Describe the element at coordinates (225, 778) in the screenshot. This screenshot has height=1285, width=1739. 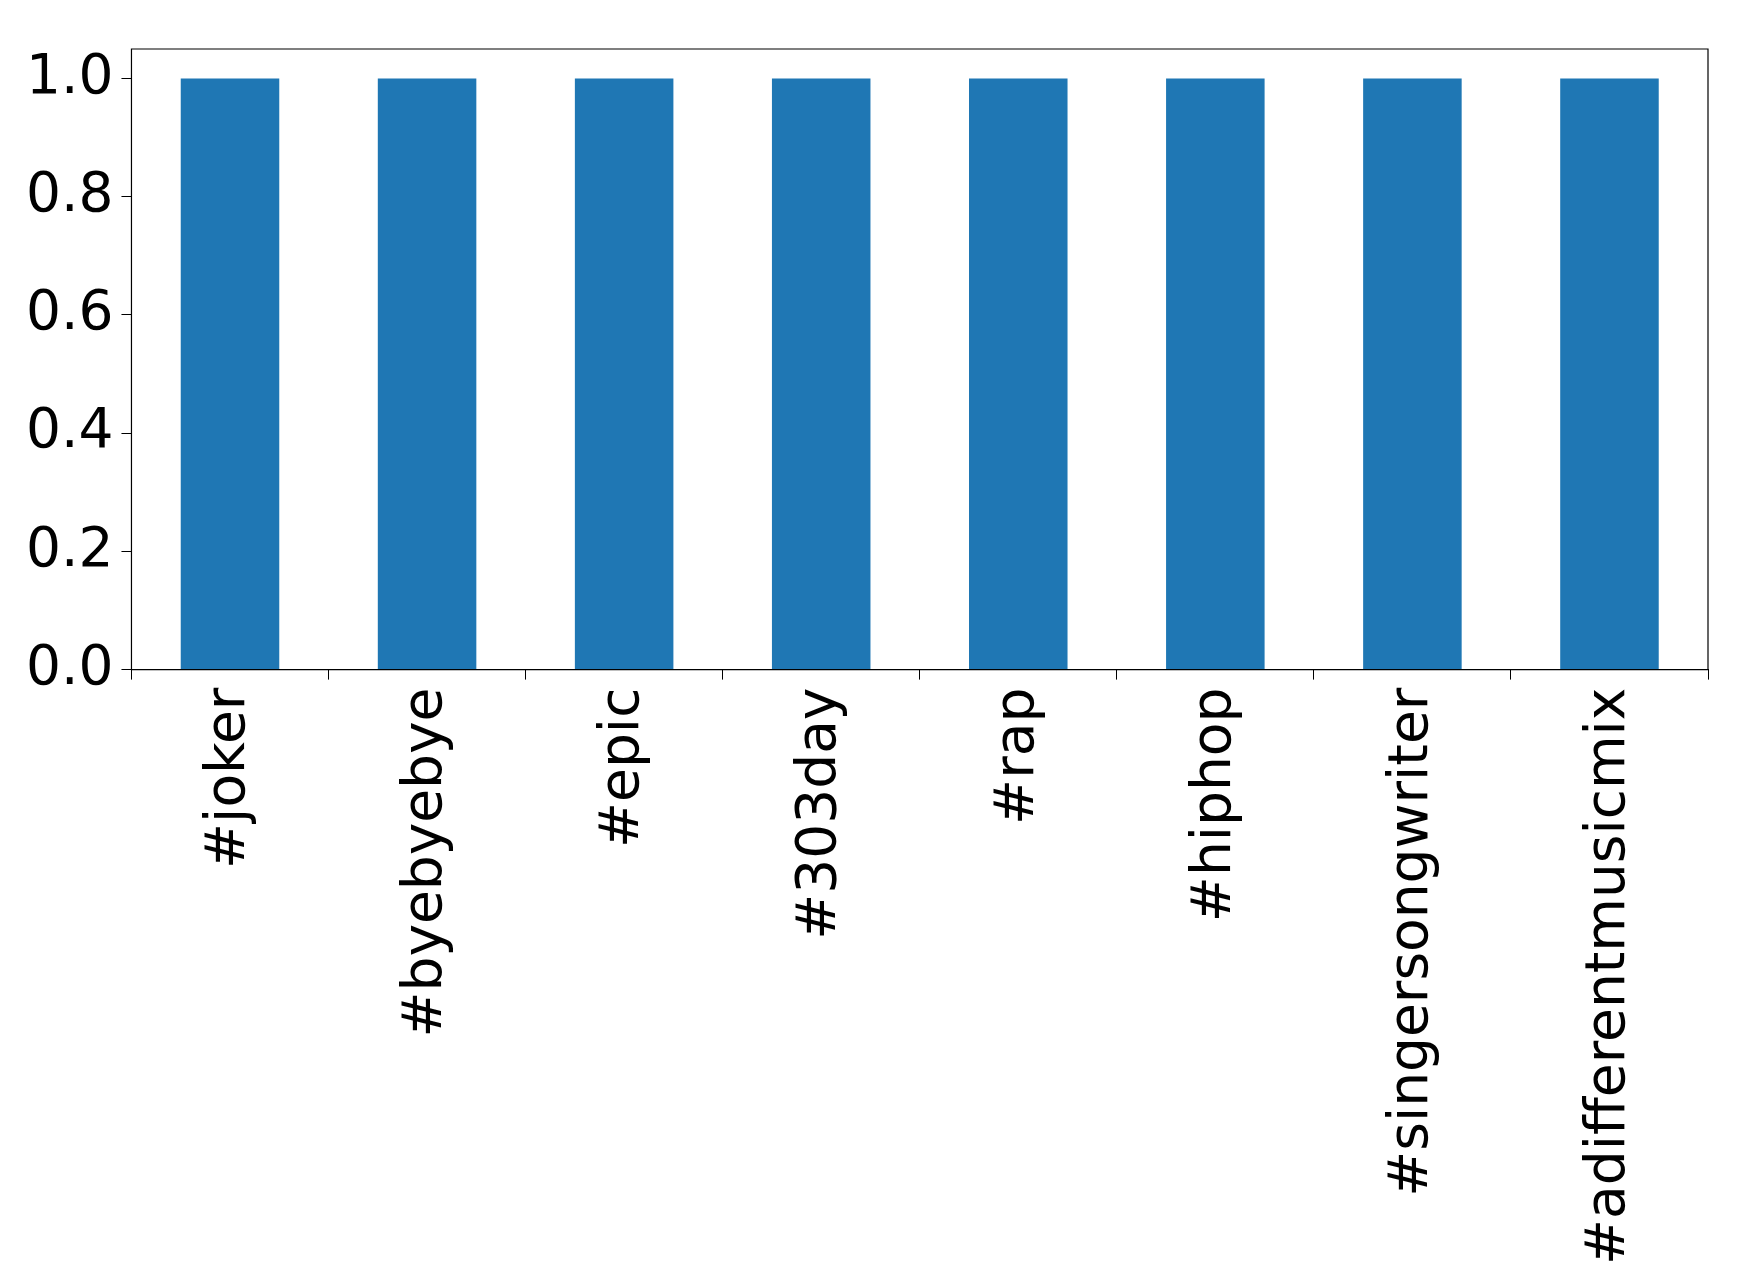
I see `x-tick-label: #joker` at that location.